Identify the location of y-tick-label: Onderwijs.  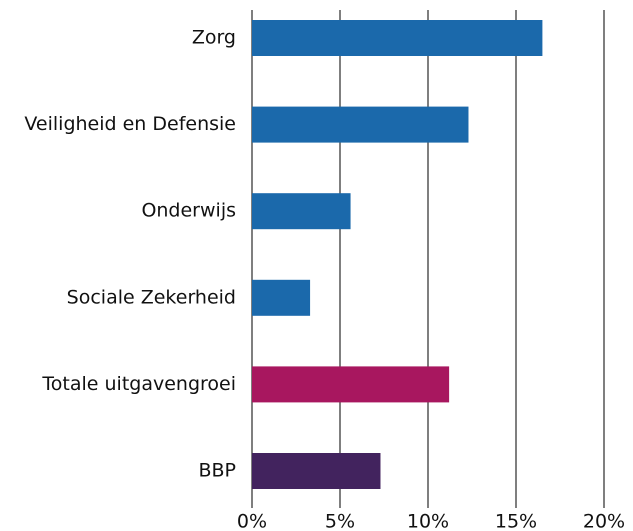
(188, 211).